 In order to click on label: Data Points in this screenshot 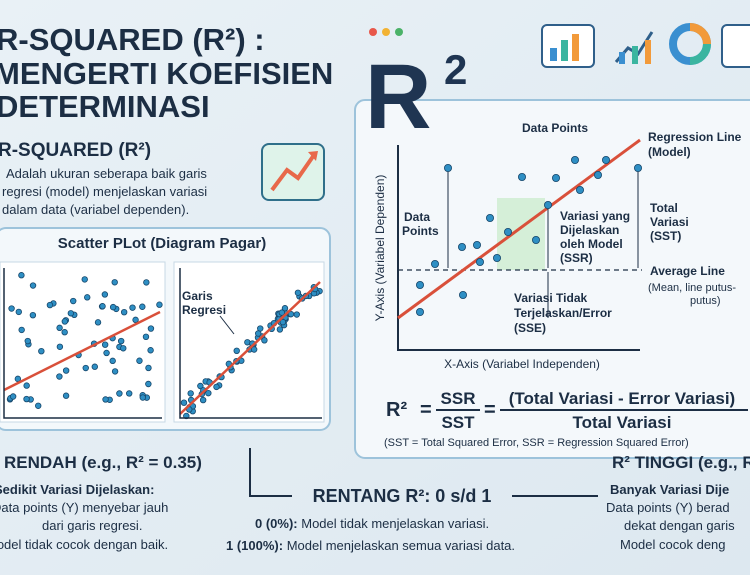, I will do `click(555, 128)`.